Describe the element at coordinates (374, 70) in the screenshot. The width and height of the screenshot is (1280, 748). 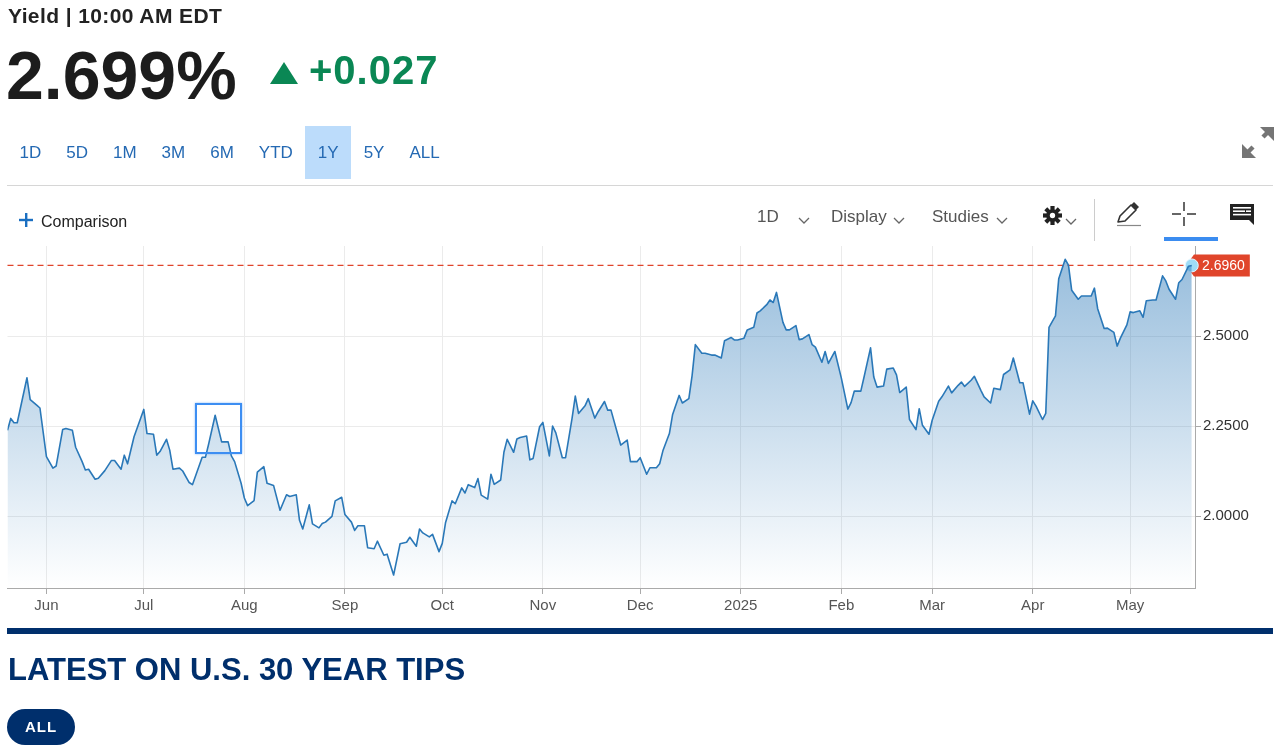
I see `text: +0.027` at that location.